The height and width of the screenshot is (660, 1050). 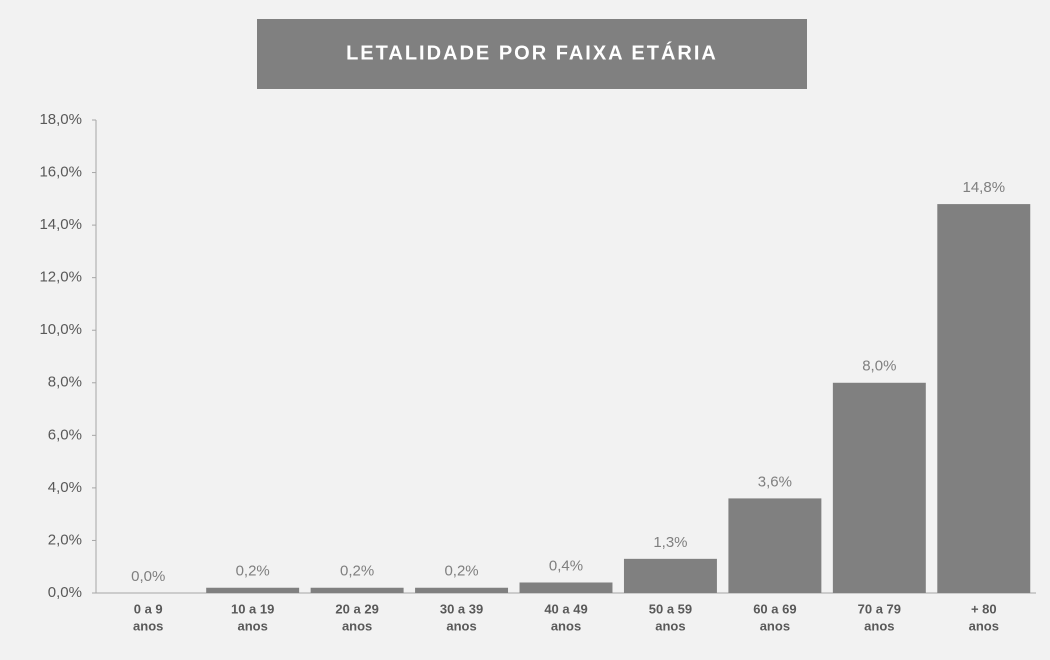 I want to click on y-tick-label: 10,0%, so click(x=60, y=329).